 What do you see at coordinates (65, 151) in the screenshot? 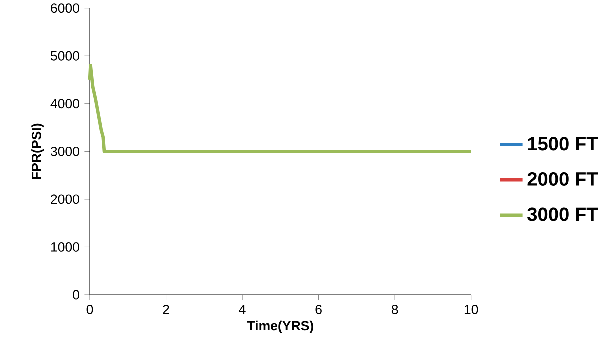
I see `y-tick-label: 3000` at bounding box center [65, 151].